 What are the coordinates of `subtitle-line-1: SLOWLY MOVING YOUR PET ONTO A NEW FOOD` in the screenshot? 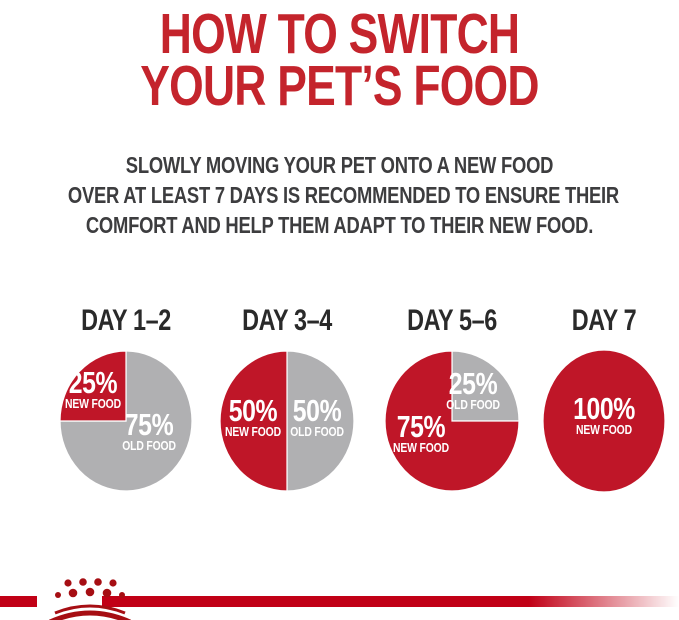 It's located at (339, 165).